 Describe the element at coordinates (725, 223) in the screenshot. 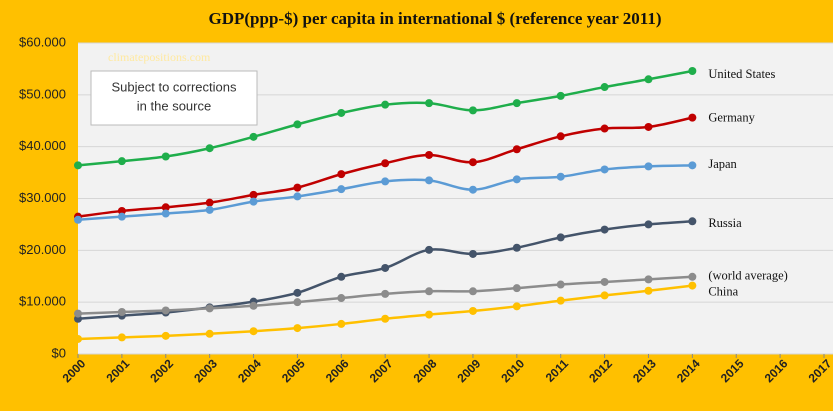

I see `series-label: Russia` at that location.